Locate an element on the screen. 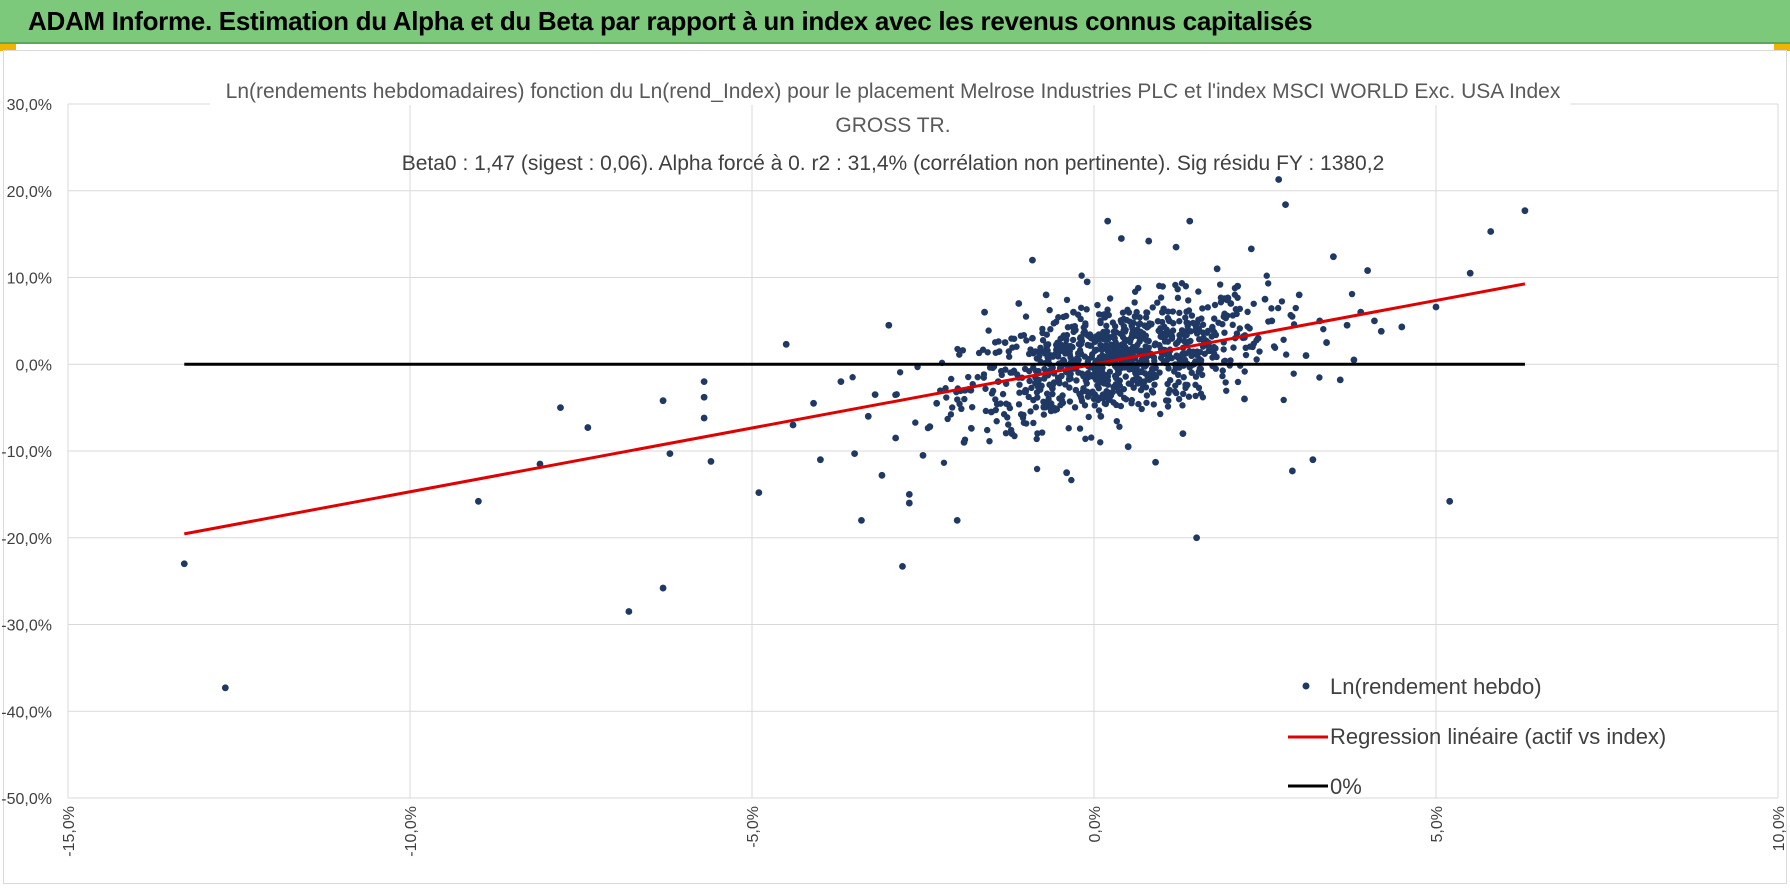  legend-label-points: Ln(rendement hebdo) is located at coordinates (1436, 686).